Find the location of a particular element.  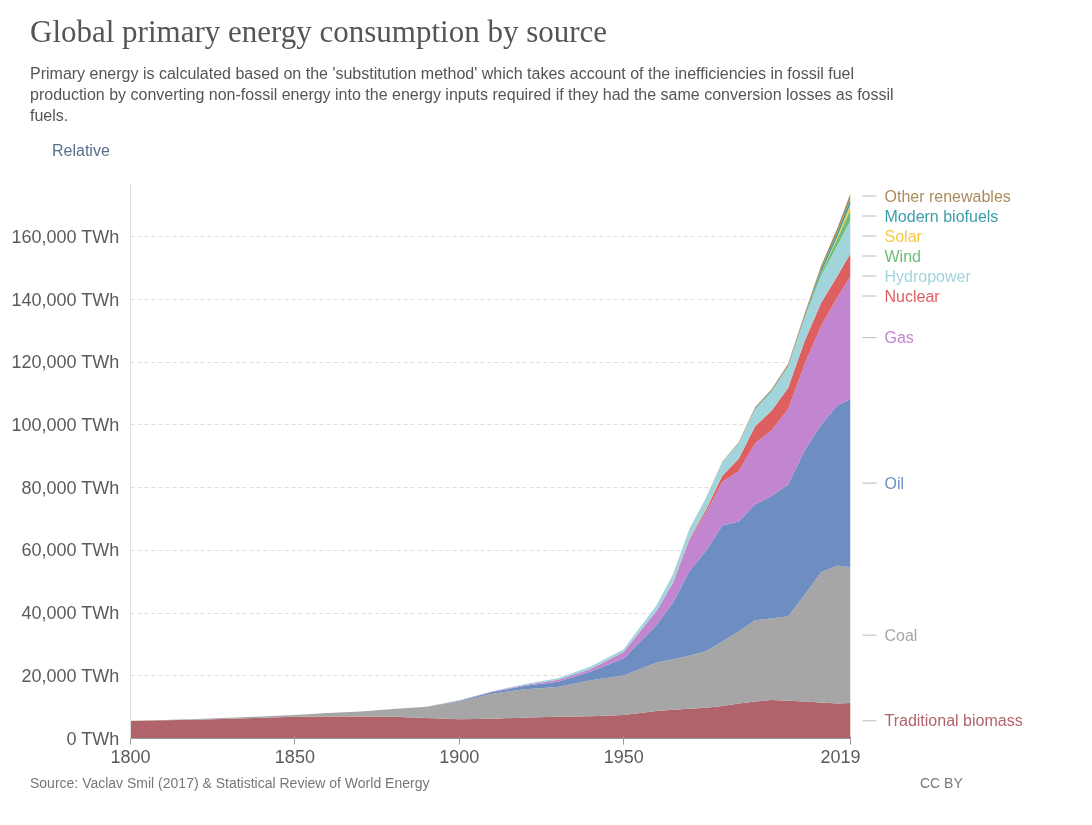

chart-subtitle: Primary energy is calculated based on the 'substitution method' which takes account of the inefficiencies in fossil fuel production by converting non-fossil energy into the energy inputs required if they had the same conversion losses as fossil fuels. is located at coordinates (462, 95).